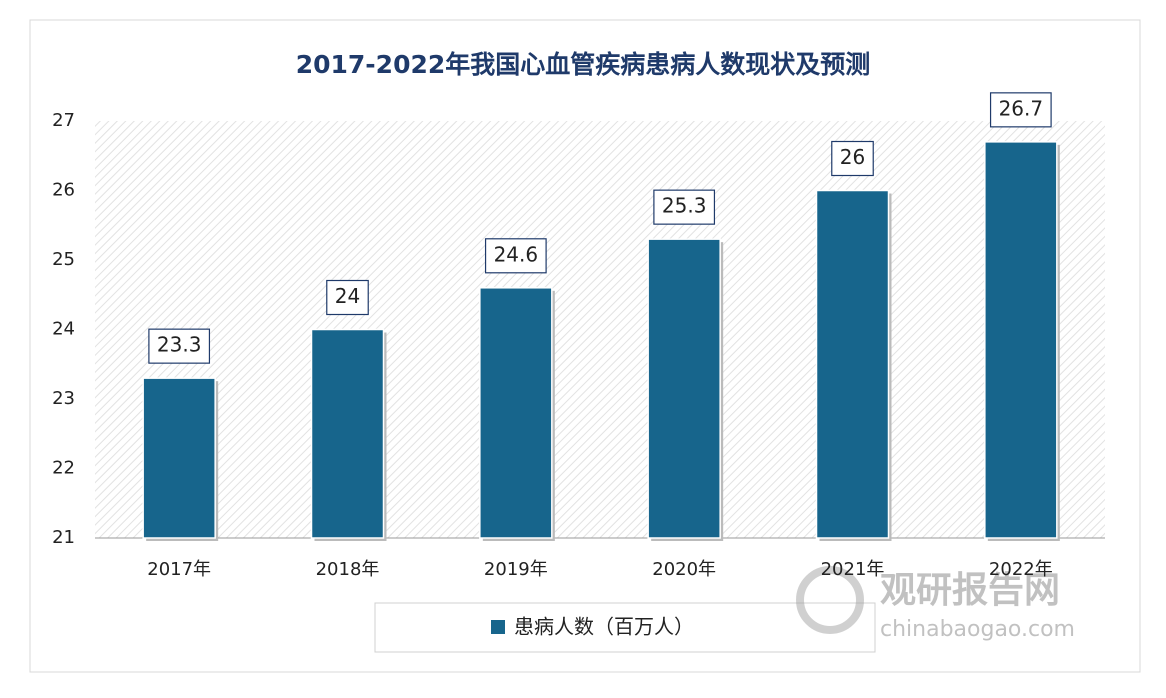 The image size is (1166, 698). I want to click on data-label: 24.6, so click(516, 254).